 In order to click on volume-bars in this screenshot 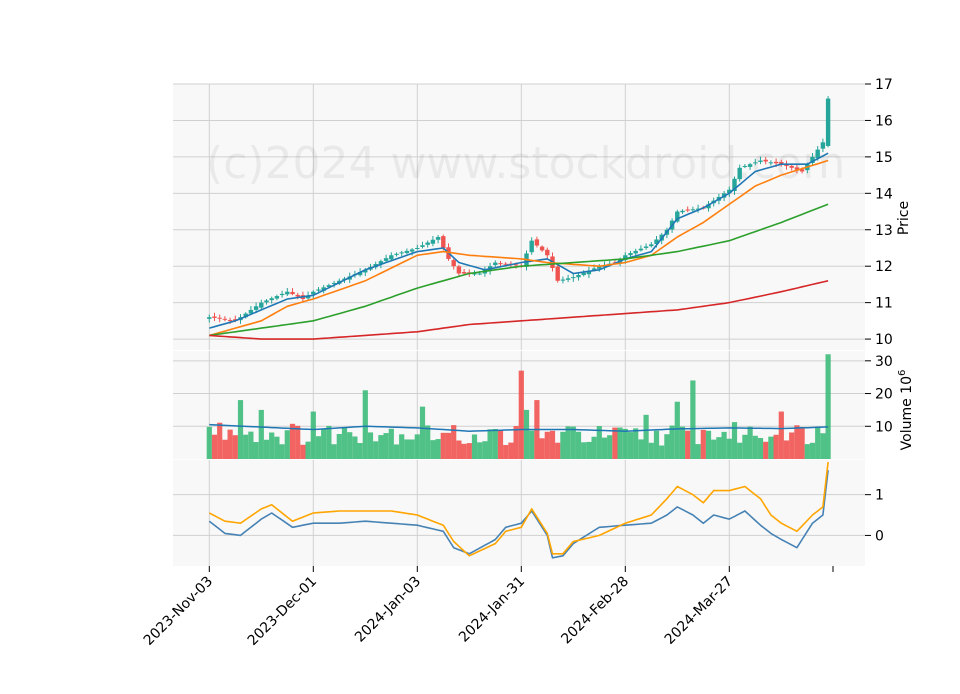, I will do `click(518, 406)`.